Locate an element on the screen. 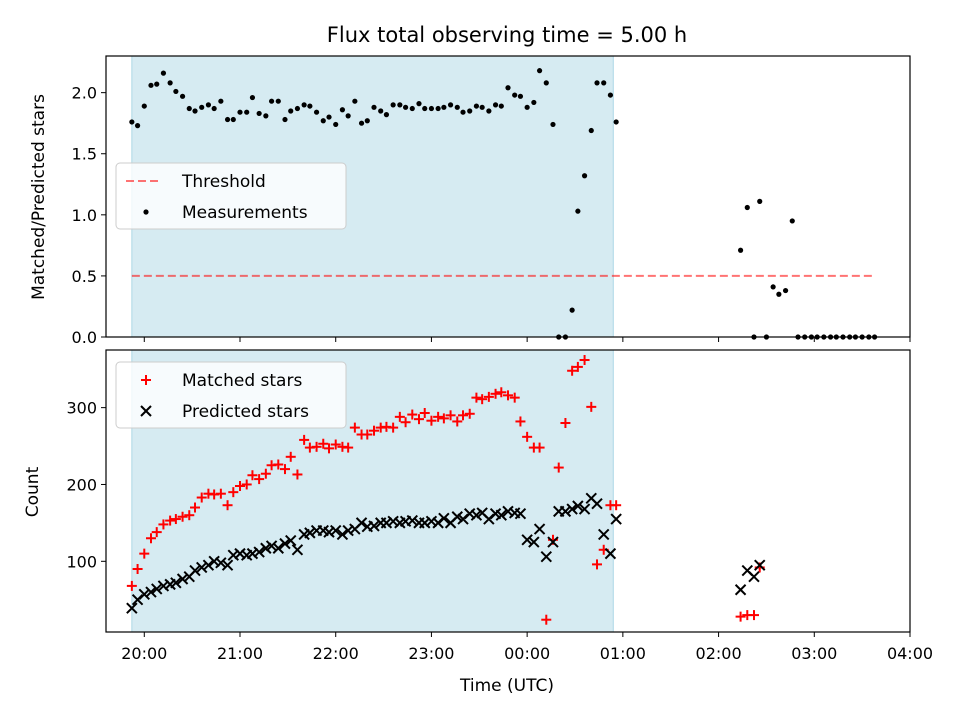  legend: Matched stars Predicted stars is located at coordinates (231, 395).